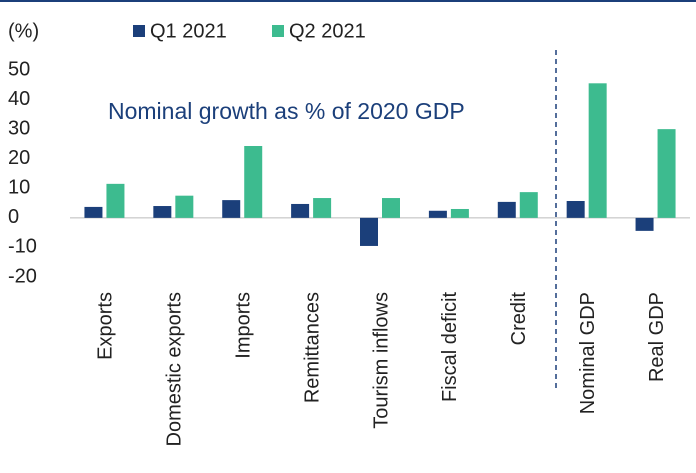 The image size is (696, 473). What do you see at coordinates (519, 319) in the screenshot?
I see `x-tick-label: Credit` at bounding box center [519, 319].